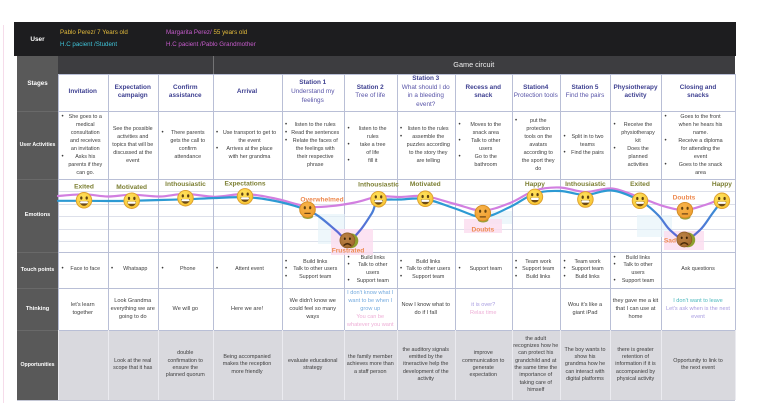 The width and height of the screenshot is (768, 417). I want to click on svg-text: Frustrated, so click(348, 251).